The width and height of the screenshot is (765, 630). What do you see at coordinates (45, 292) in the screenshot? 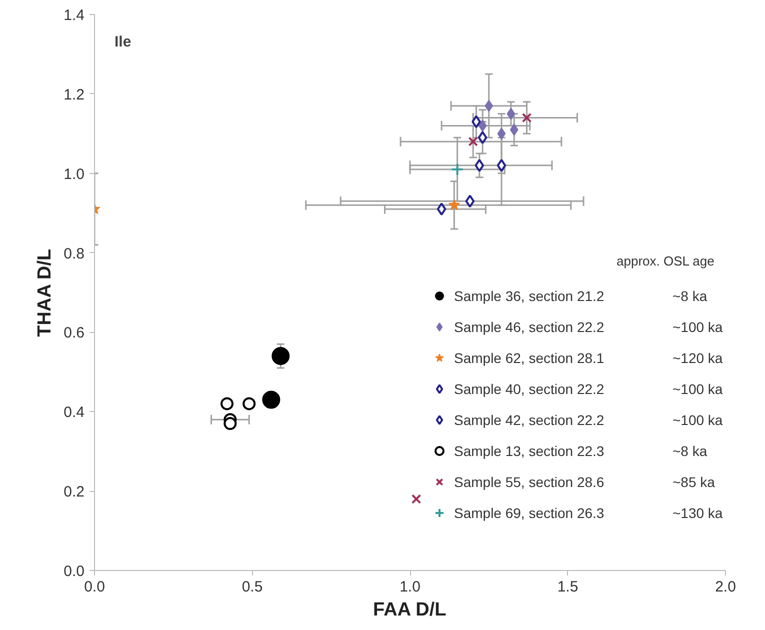
I see `y-axis-title: THAA D/L` at bounding box center [45, 292].